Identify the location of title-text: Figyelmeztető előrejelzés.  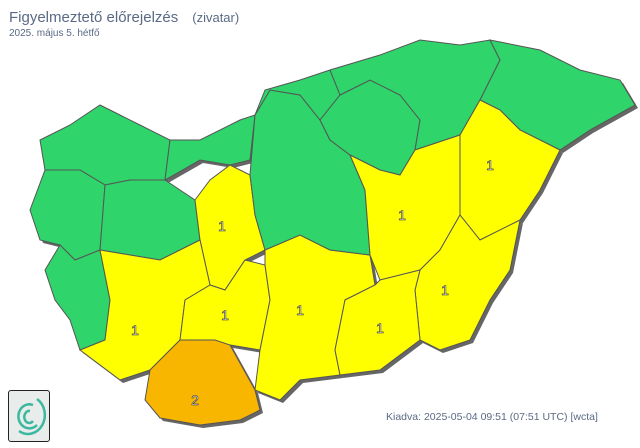
(94, 17).